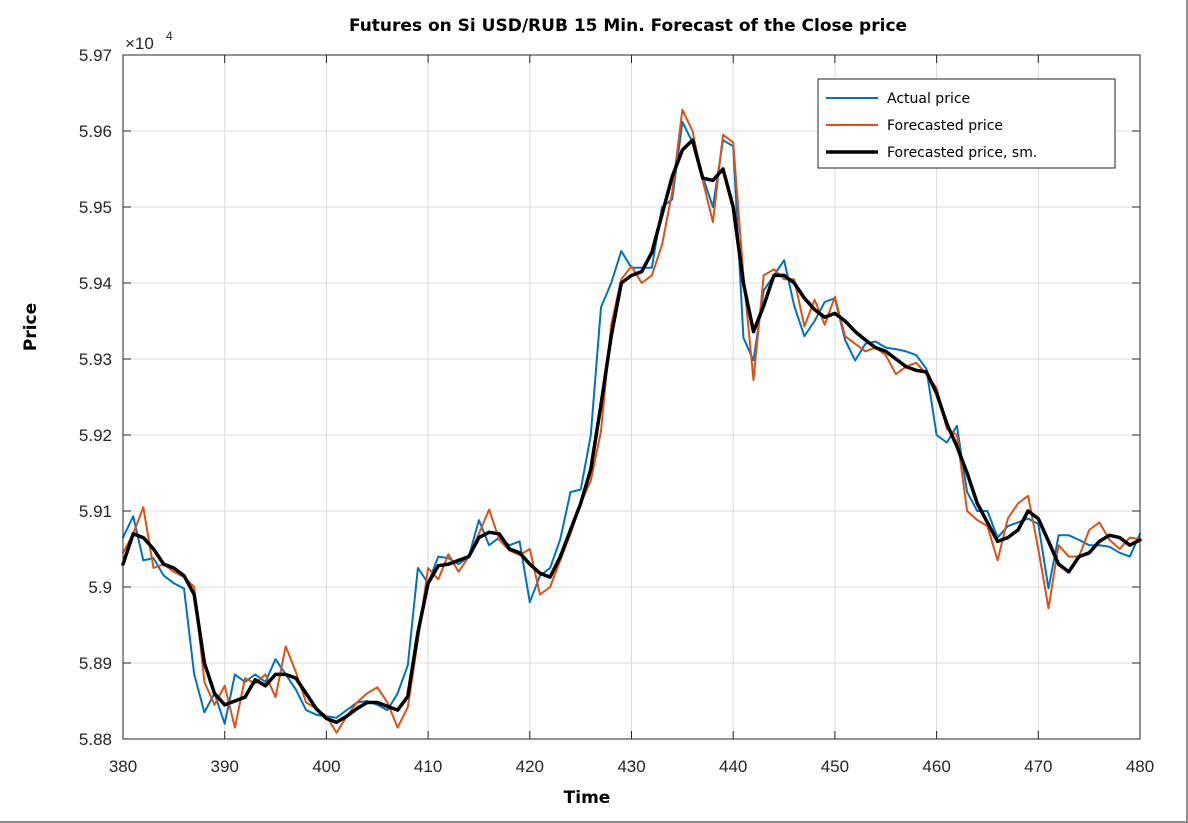 The image size is (1188, 823). I want to click on y-exponent-label: ×10, so click(139, 43).